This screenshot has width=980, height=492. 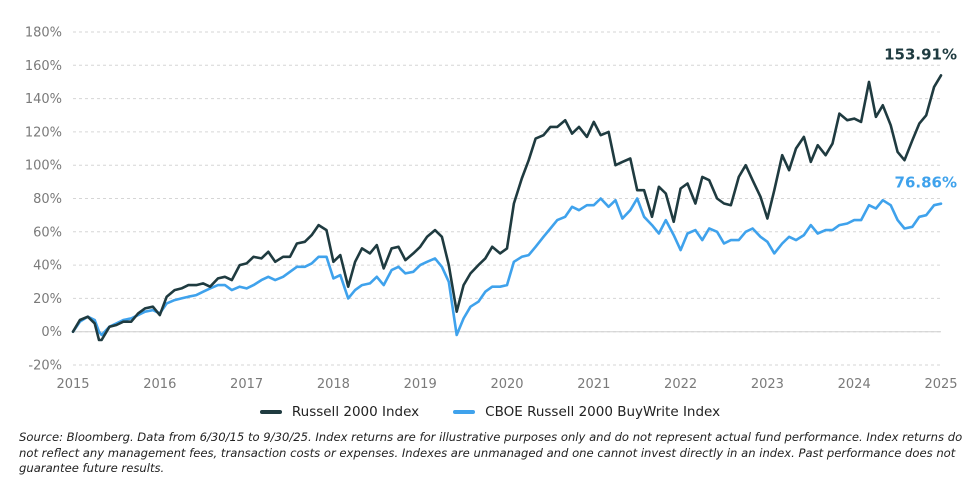 I want to click on x-tick-label: 2019, so click(x=420, y=384).